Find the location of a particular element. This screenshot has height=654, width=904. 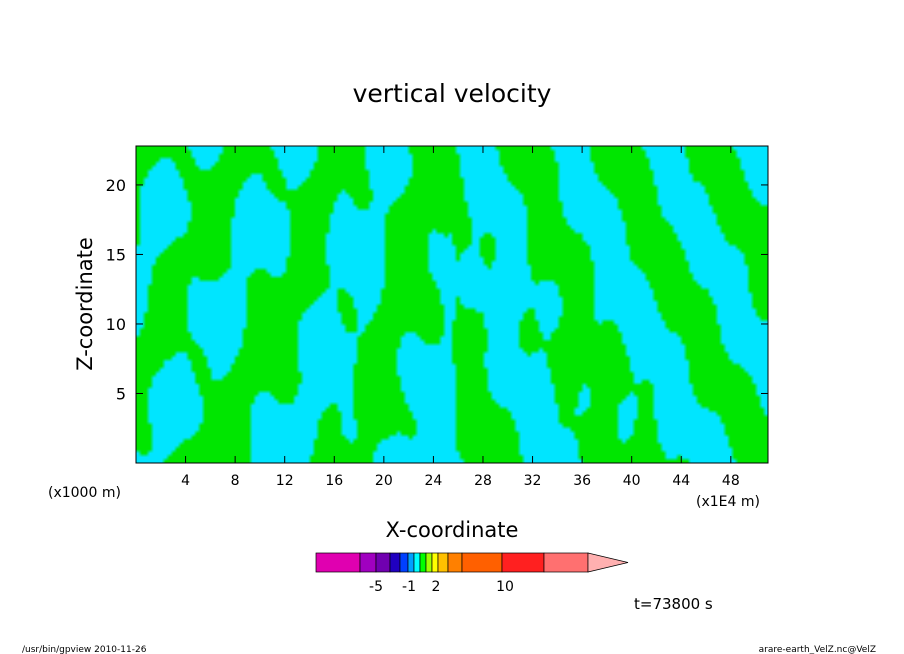

x-unit-right: (x1E4 m) is located at coordinates (728, 502).